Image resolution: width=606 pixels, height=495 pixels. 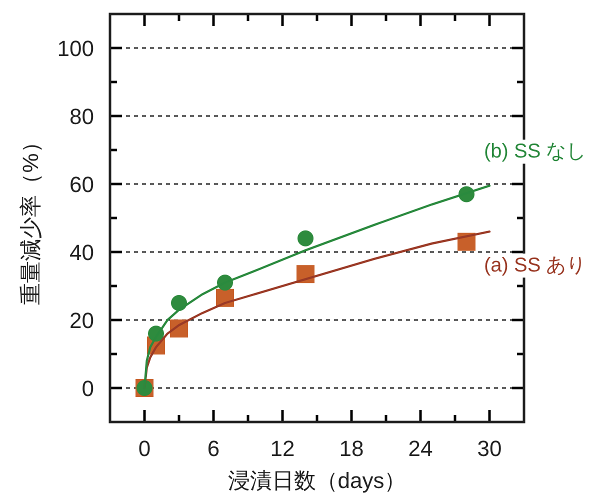 What do you see at coordinates (420, 448) in the screenshot?
I see `x-tick-label: 24` at bounding box center [420, 448].